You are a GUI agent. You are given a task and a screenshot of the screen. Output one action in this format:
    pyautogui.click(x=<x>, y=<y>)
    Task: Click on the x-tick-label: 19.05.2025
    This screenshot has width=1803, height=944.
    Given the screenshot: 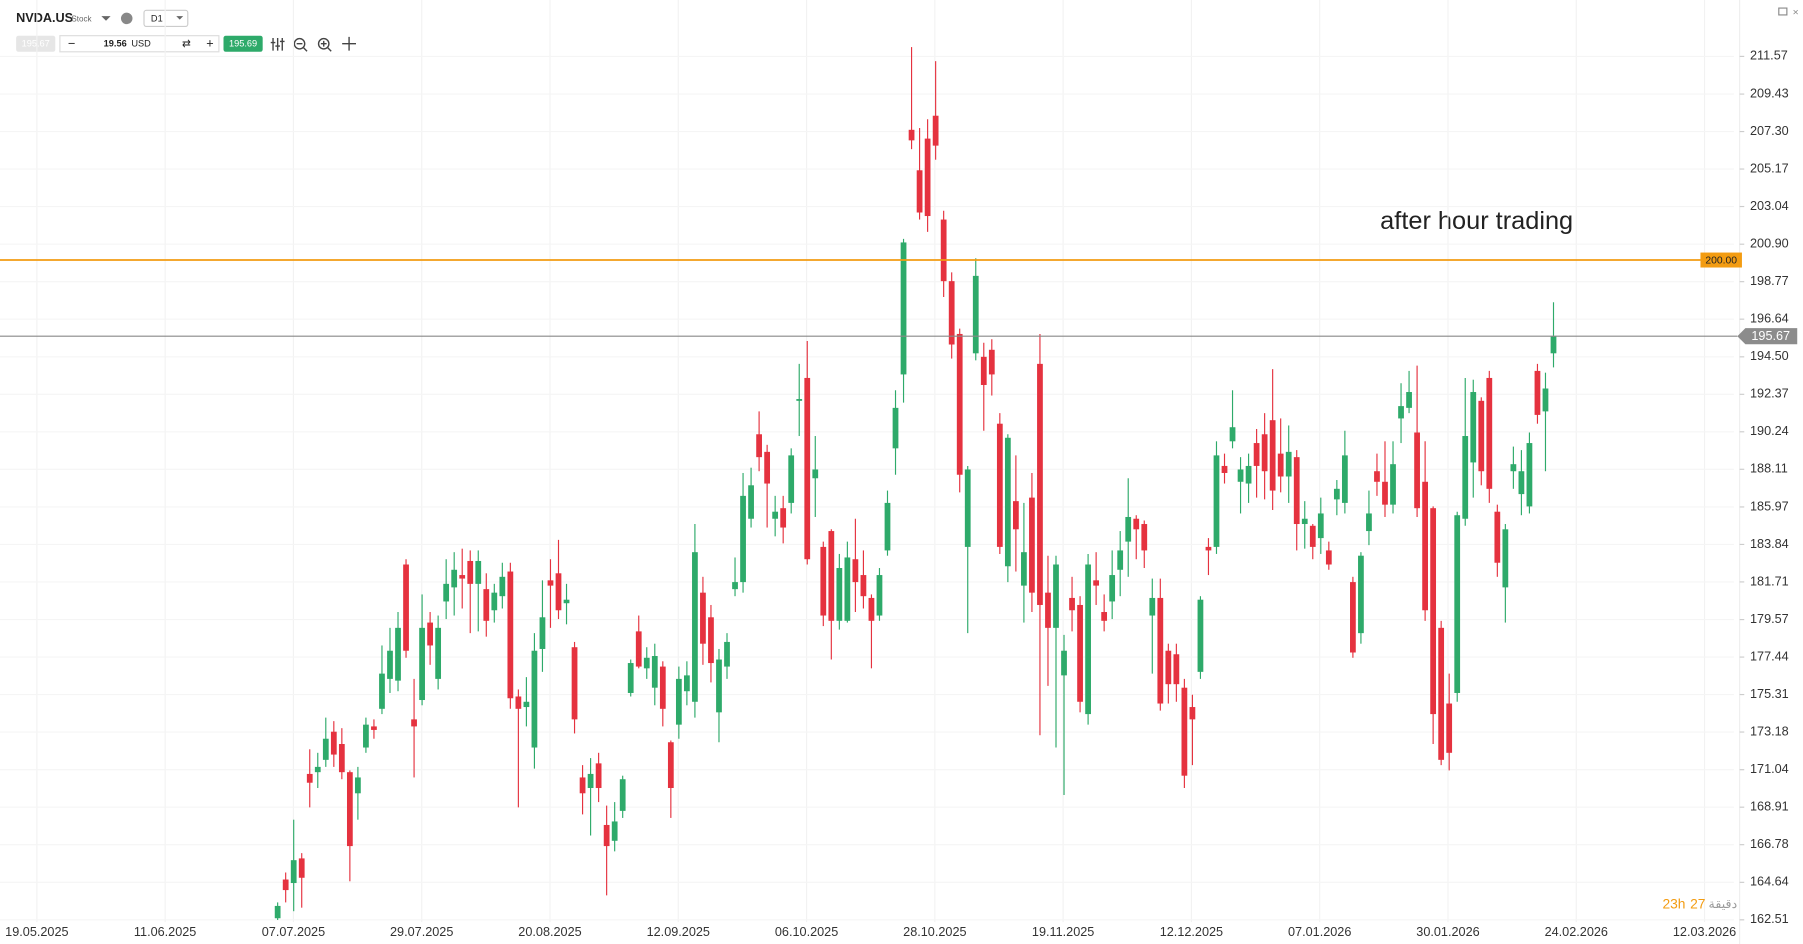 What is the action you would take?
    pyautogui.click(x=36, y=932)
    